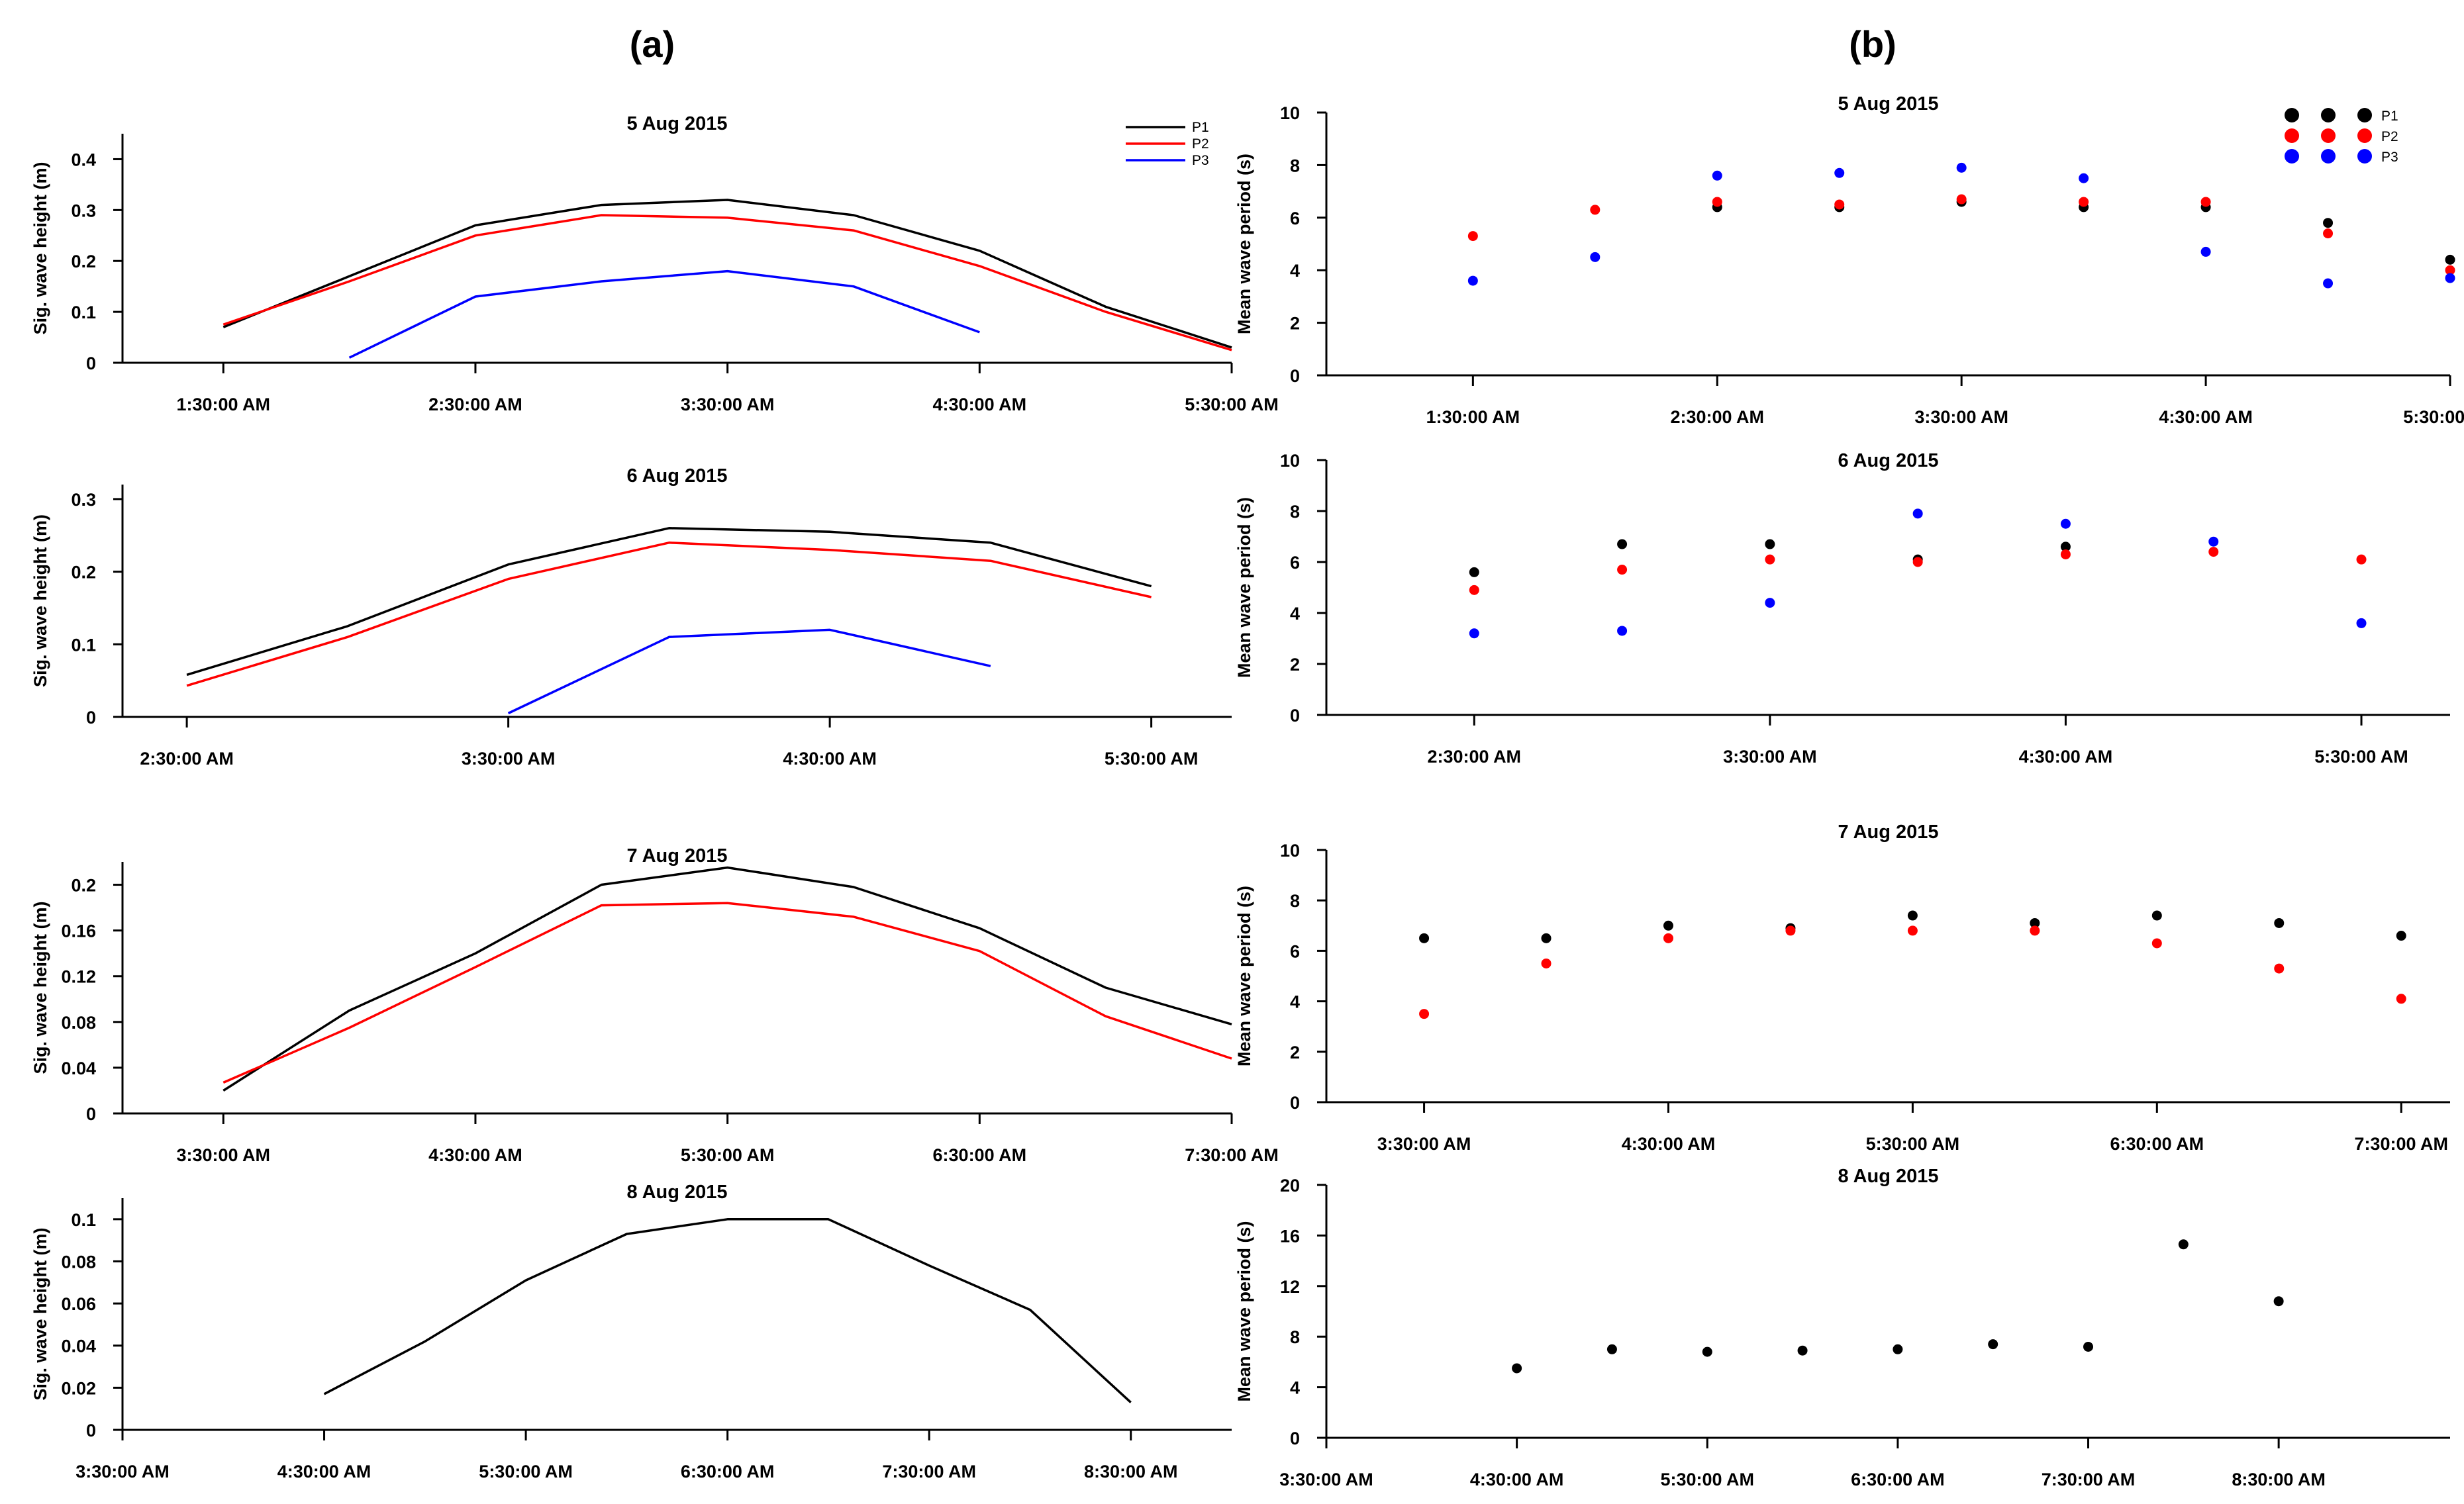  I want to click on chart-title: 5 Aug 2015, so click(676, 124).